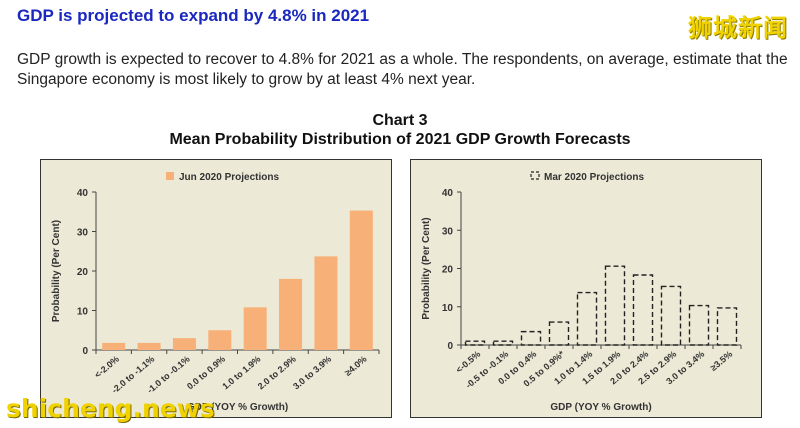 The image size is (800, 428). What do you see at coordinates (277, 373) in the screenshot?
I see `x-tick-label: 2.0 to 2.9%` at bounding box center [277, 373].